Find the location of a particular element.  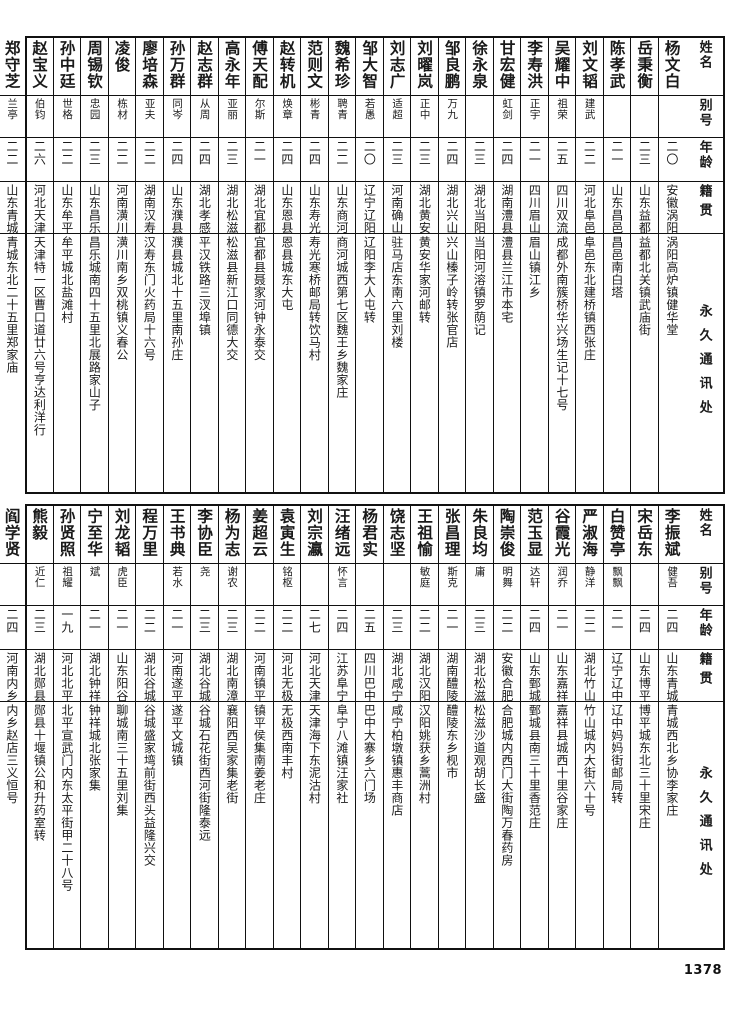

cell-address-text: 襄阳西吴家集老街 is located at coordinates (231, 754).